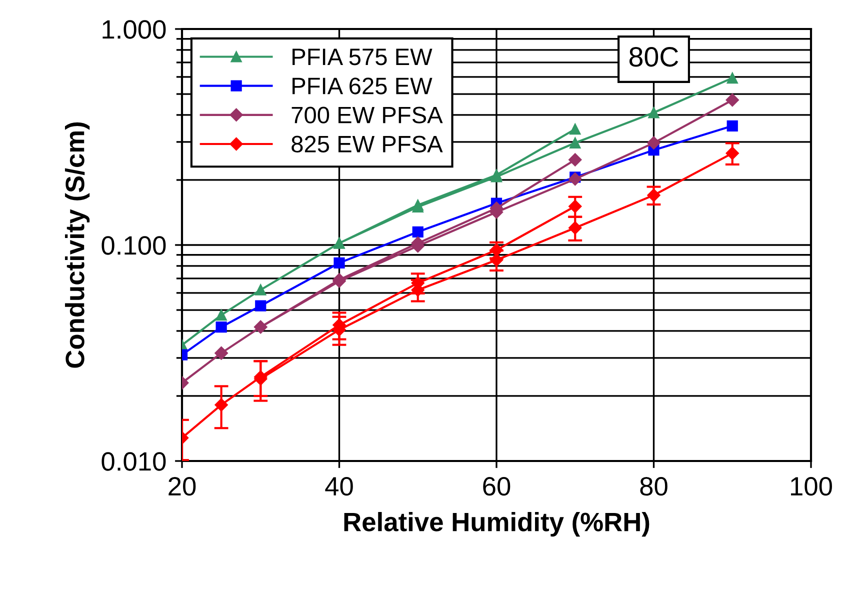  I want to click on legend-label: PFIA 575 EW, so click(362, 57).